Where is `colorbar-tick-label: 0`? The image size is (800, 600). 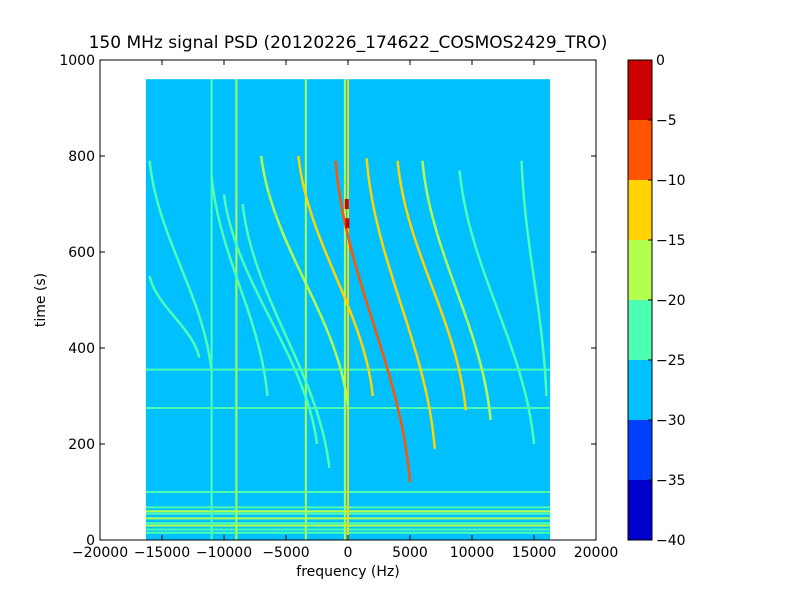
colorbar-tick-label: 0 is located at coordinates (660, 61).